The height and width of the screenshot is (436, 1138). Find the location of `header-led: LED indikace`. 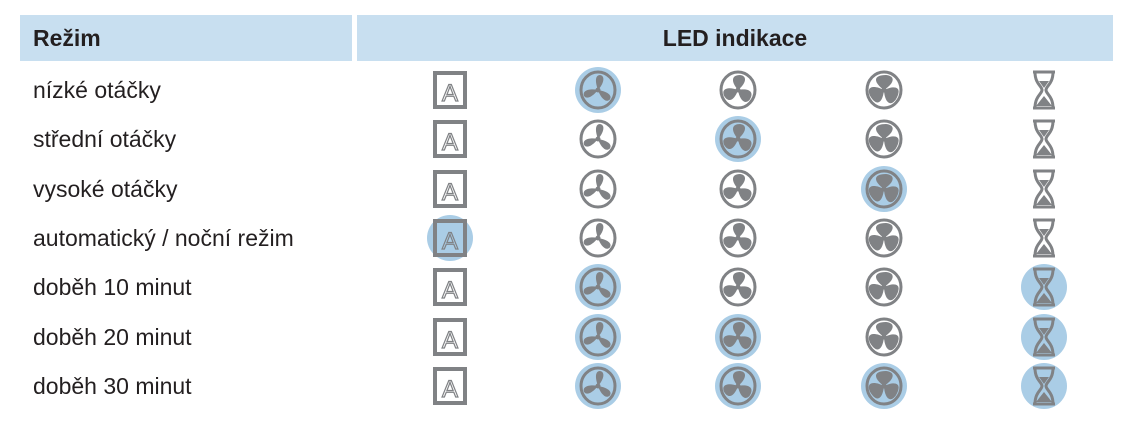

header-led: LED indikace is located at coordinates (735, 38).